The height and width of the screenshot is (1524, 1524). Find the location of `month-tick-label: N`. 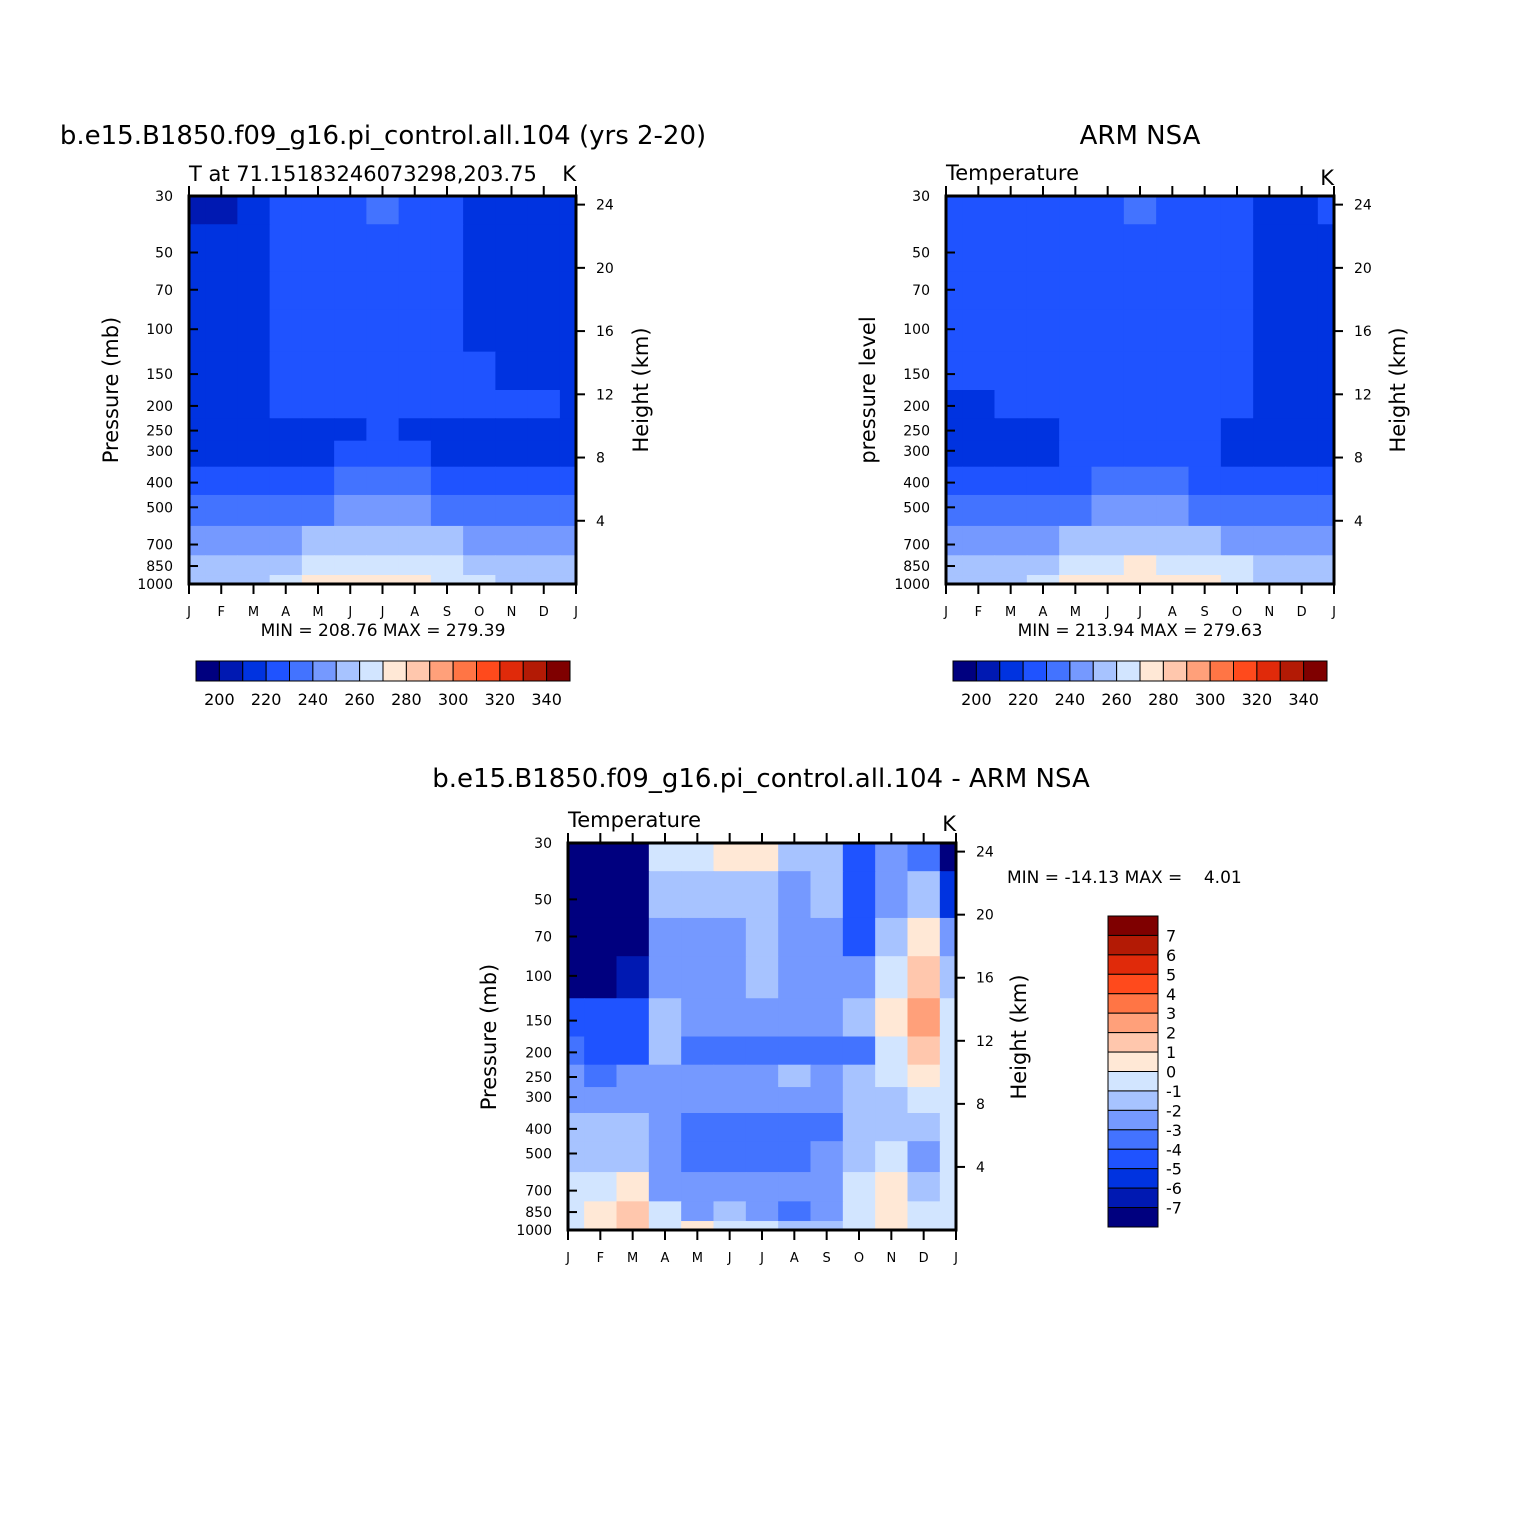

month-tick-label: N is located at coordinates (891, 1258).